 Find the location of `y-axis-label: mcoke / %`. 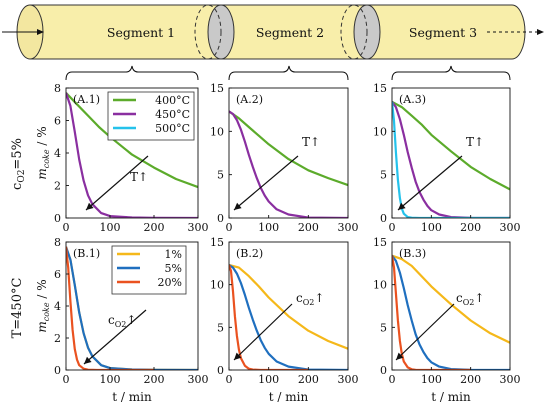

y-axis-label: mcoke / % is located at coordinates (43, 305).